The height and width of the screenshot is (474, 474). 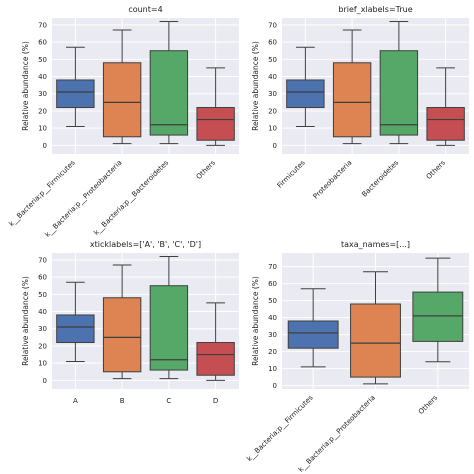 What do you see at coordinates (215, 401) in the screenshot?
I see `x-tick-label: D` at bounding box center [215, 401].